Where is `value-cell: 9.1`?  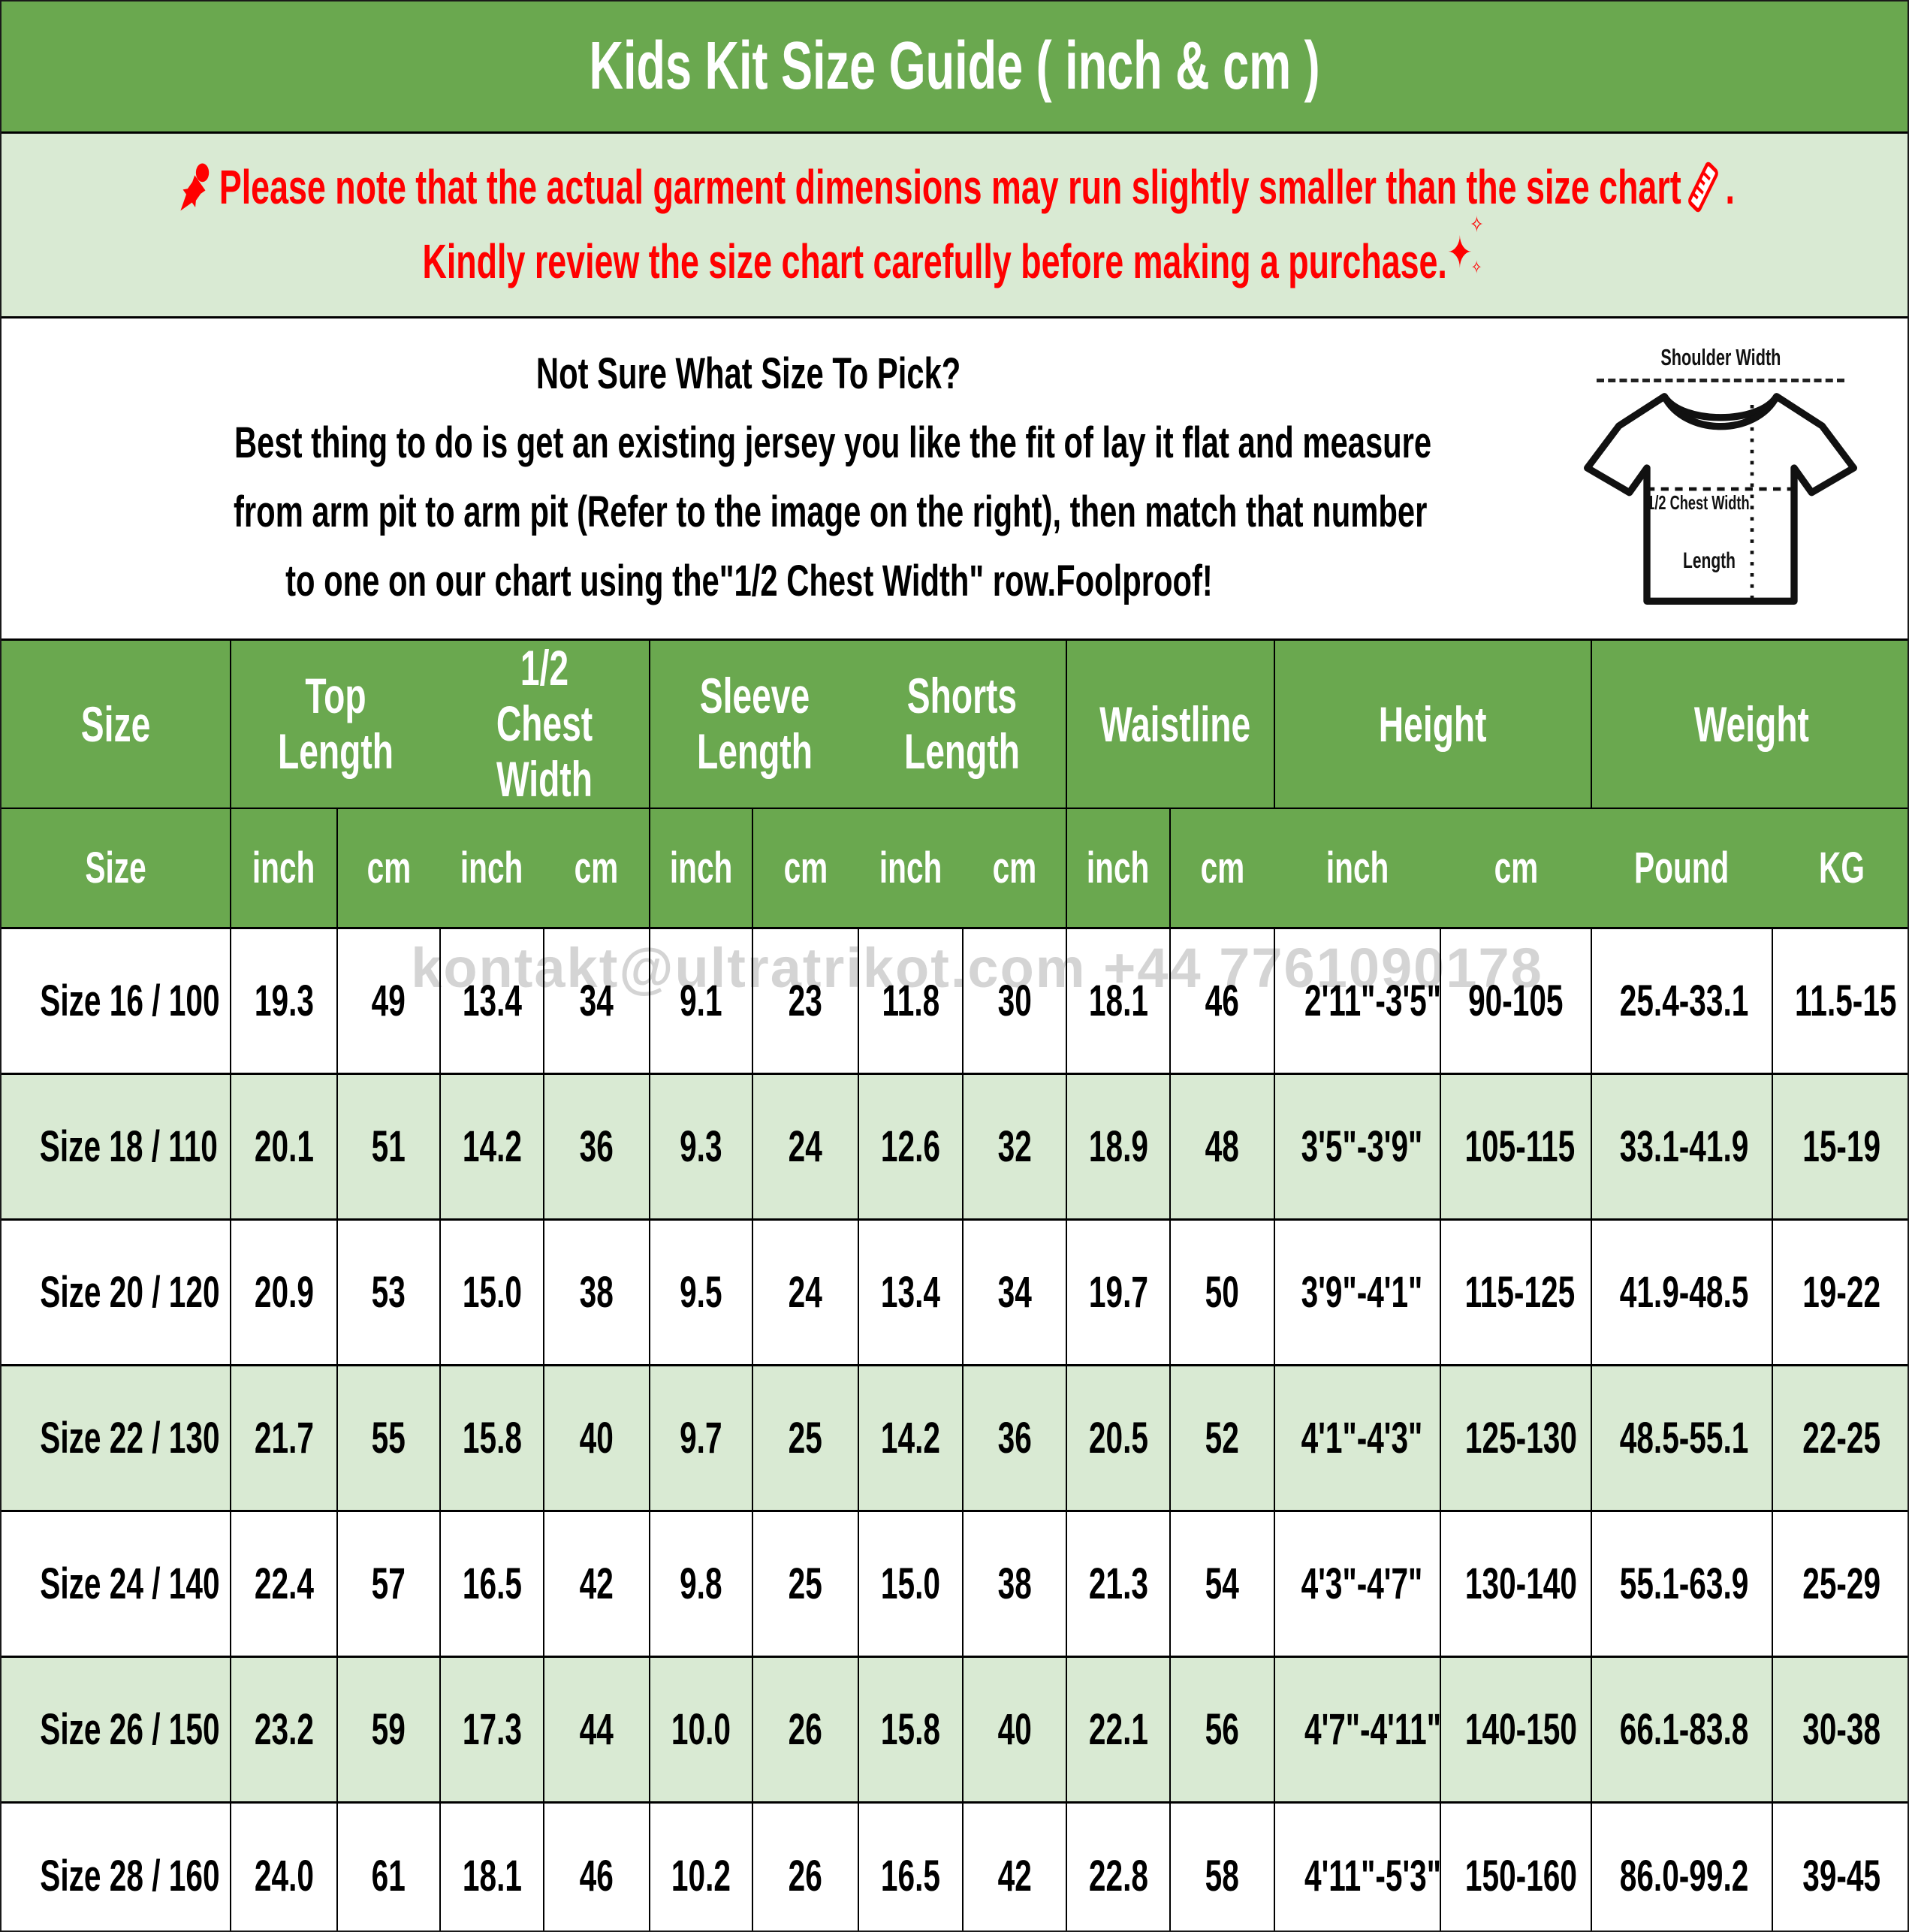 value-cell: 9.1 is located at coordinates (700, 1002).